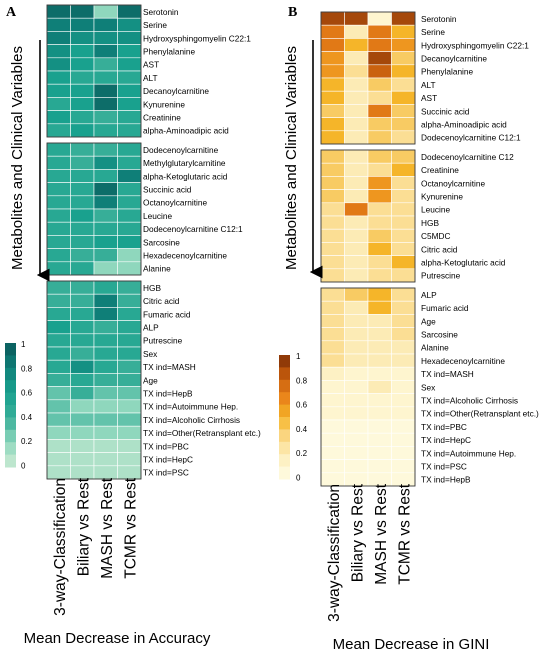 The width and height of the screenshot is (550, 659). I want to click on colorbar-tick-label: 0.8, so click(27, 368).